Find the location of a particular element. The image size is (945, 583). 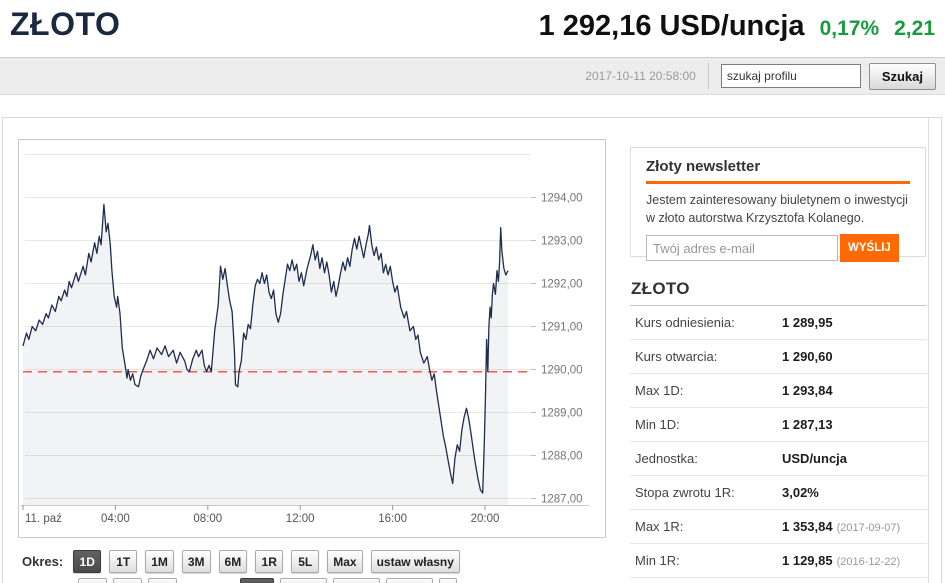

stats-row: Max 1D: 1 293,84 is located at coordinates (778, 391).